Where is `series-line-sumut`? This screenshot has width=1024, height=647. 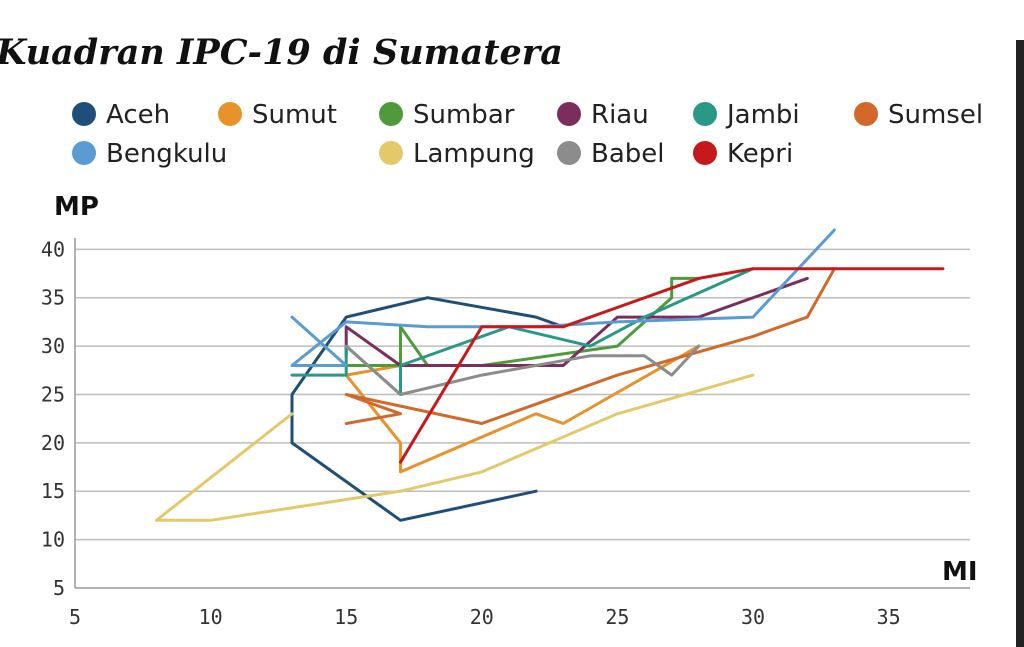
series-line-sumut is located at coordinates (522, 409).